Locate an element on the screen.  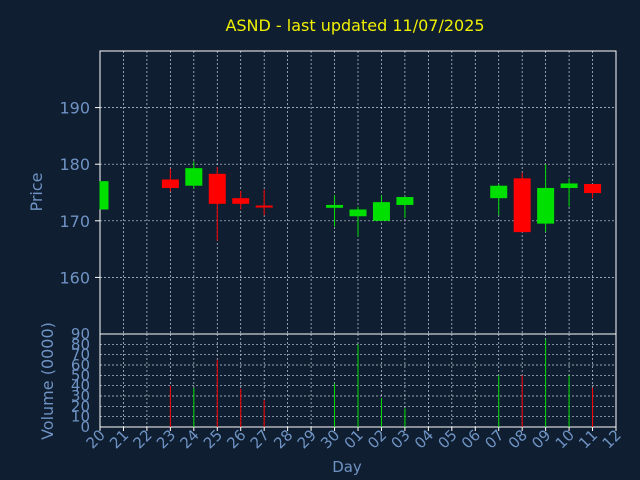
price-tick-label: 190 is located at coordinates (74, 108).